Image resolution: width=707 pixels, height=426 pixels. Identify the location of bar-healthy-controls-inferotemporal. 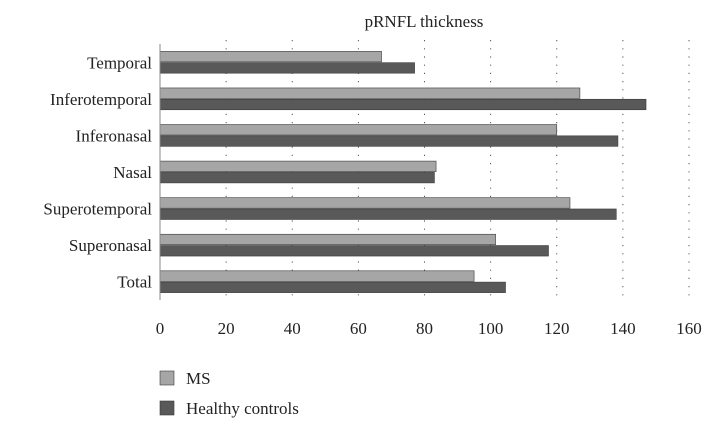
(403, 104).